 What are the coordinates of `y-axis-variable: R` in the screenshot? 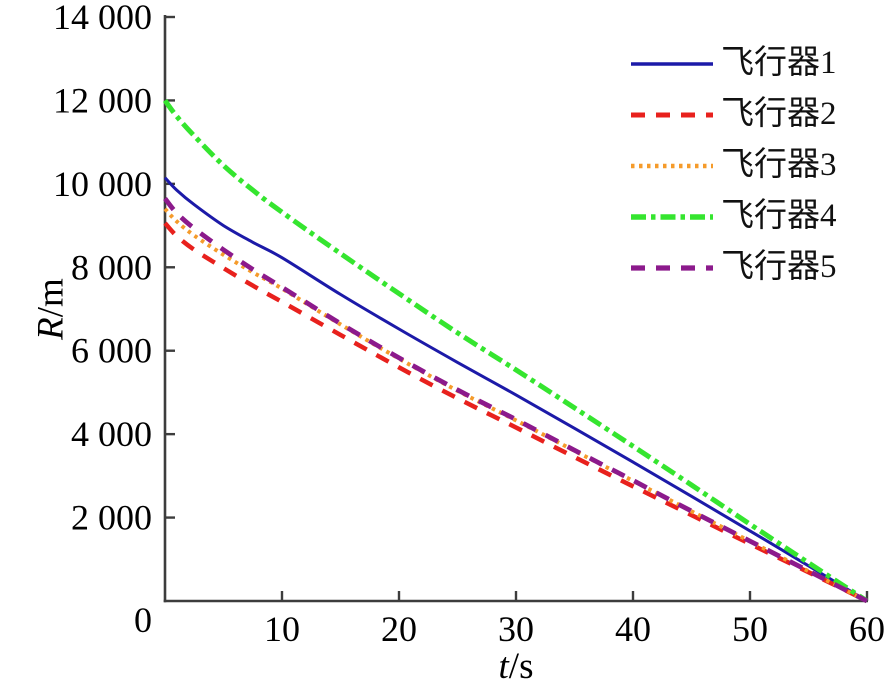 It's located at (51, 328).